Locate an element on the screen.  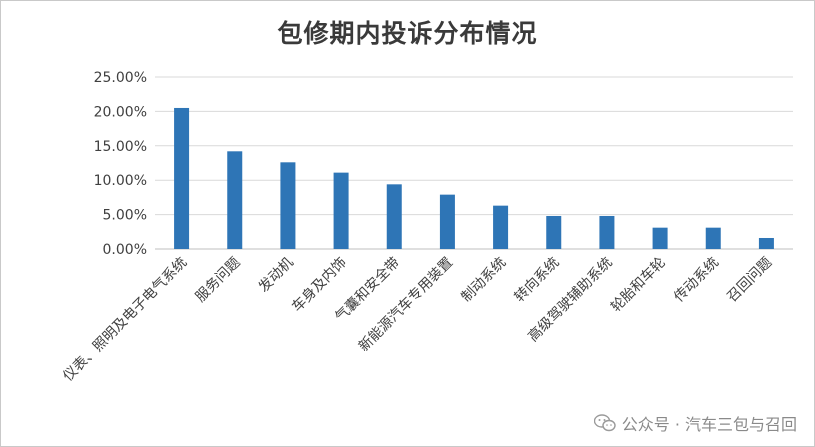
watermark: 公众号 · 汽车三包与召回 is located at coordinates (695, 423).